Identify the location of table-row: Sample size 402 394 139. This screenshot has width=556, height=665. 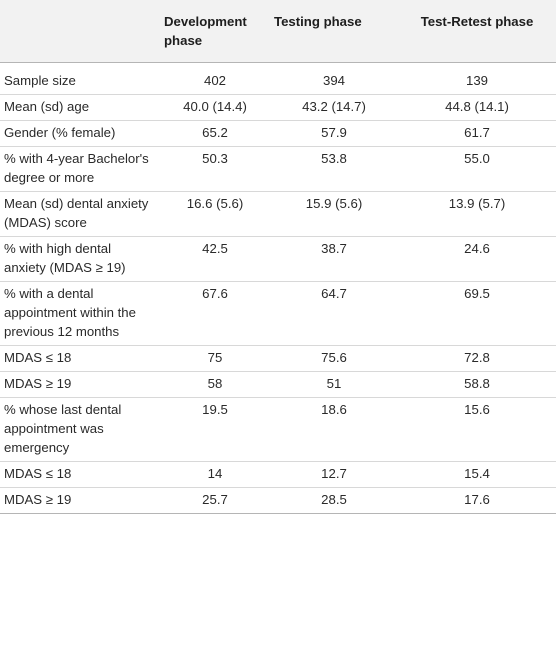
(278, 78).